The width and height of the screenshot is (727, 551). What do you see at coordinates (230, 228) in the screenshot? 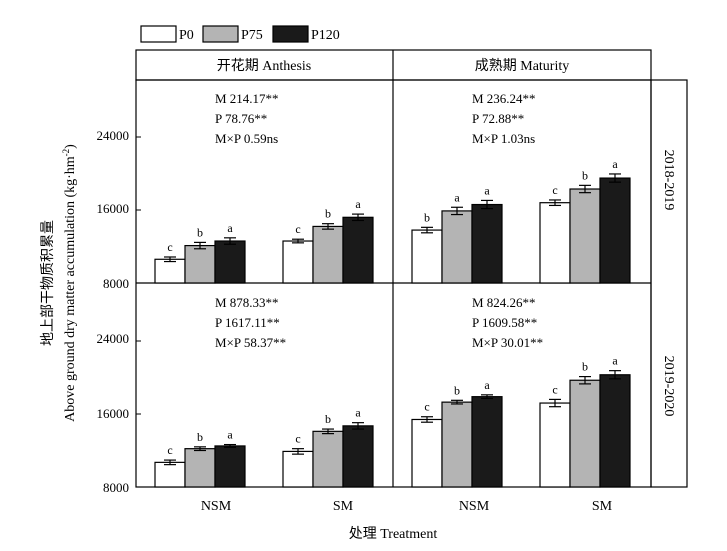
I see `significance-letter-0-0-2: a` at bounding box center [230, 228].